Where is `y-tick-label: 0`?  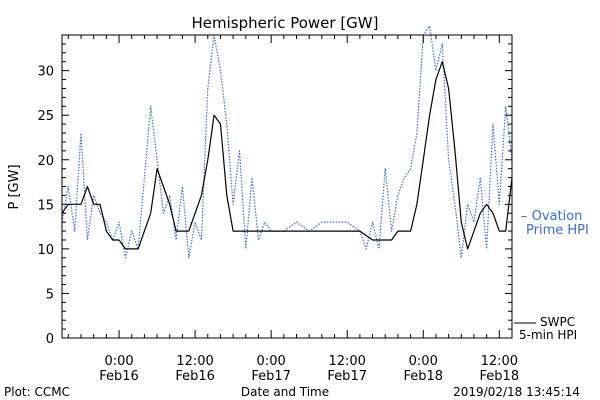
y-tick-label: 0 is located at coordinates (50, 339).